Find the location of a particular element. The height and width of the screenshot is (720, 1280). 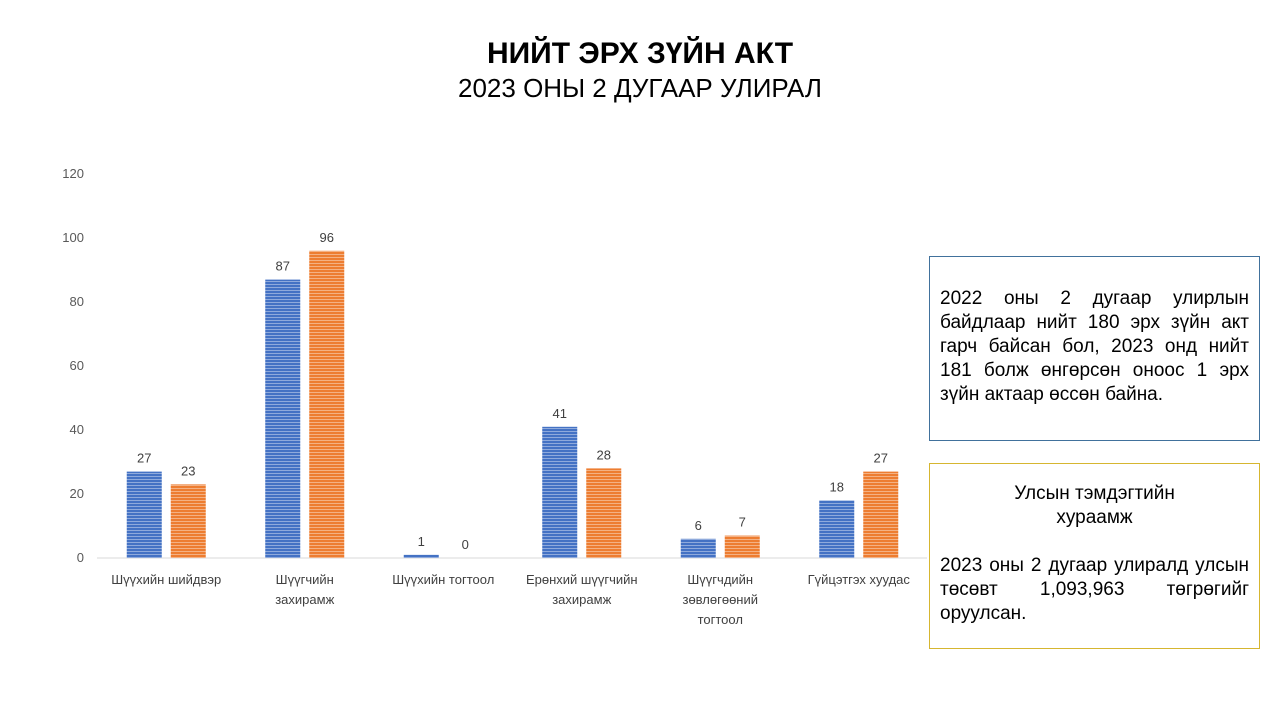

y-tick-label-120: 120 is located at coordinates (73, 173).